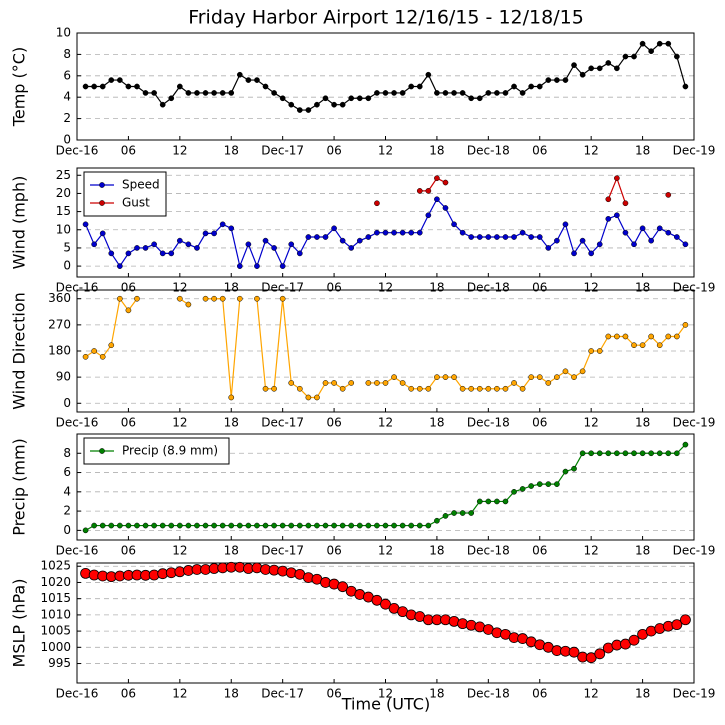 Image resolution: width=725 pixels, height=725 pixels. I want to click on x-tick-label: Dec-17, so click(282, 551).